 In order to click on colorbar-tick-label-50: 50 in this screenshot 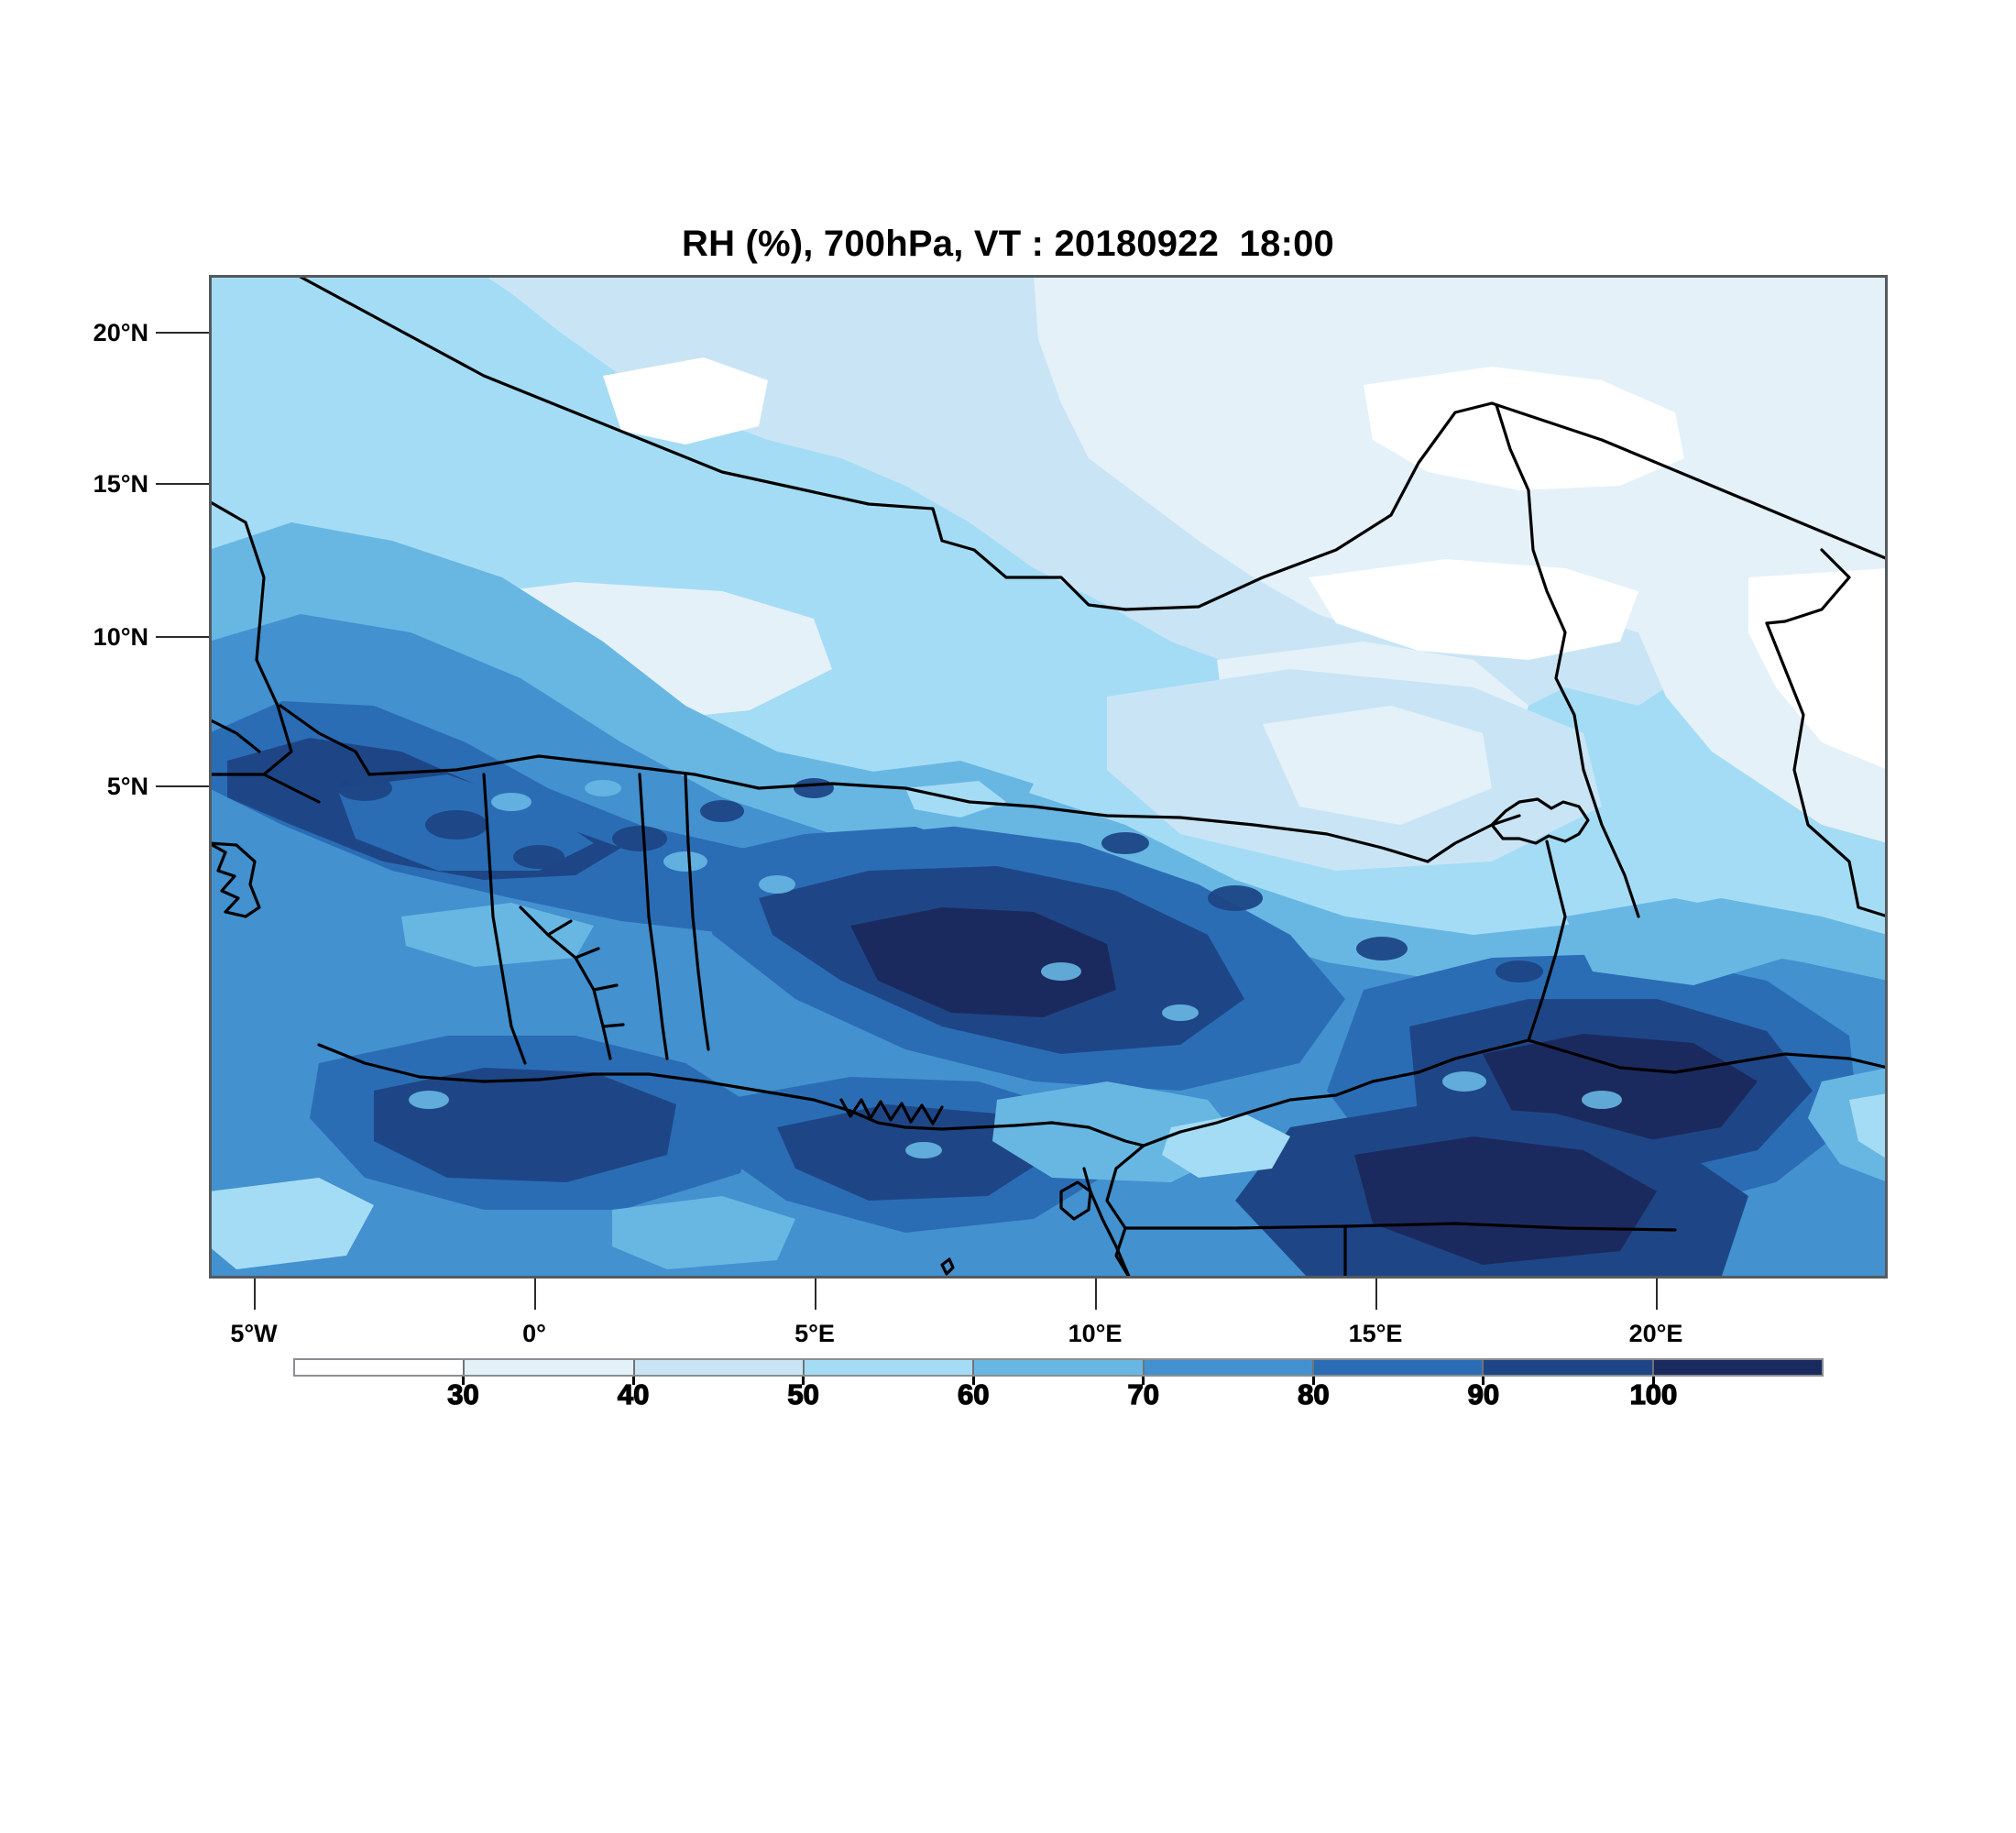, I will do `click(803, 1393)`.